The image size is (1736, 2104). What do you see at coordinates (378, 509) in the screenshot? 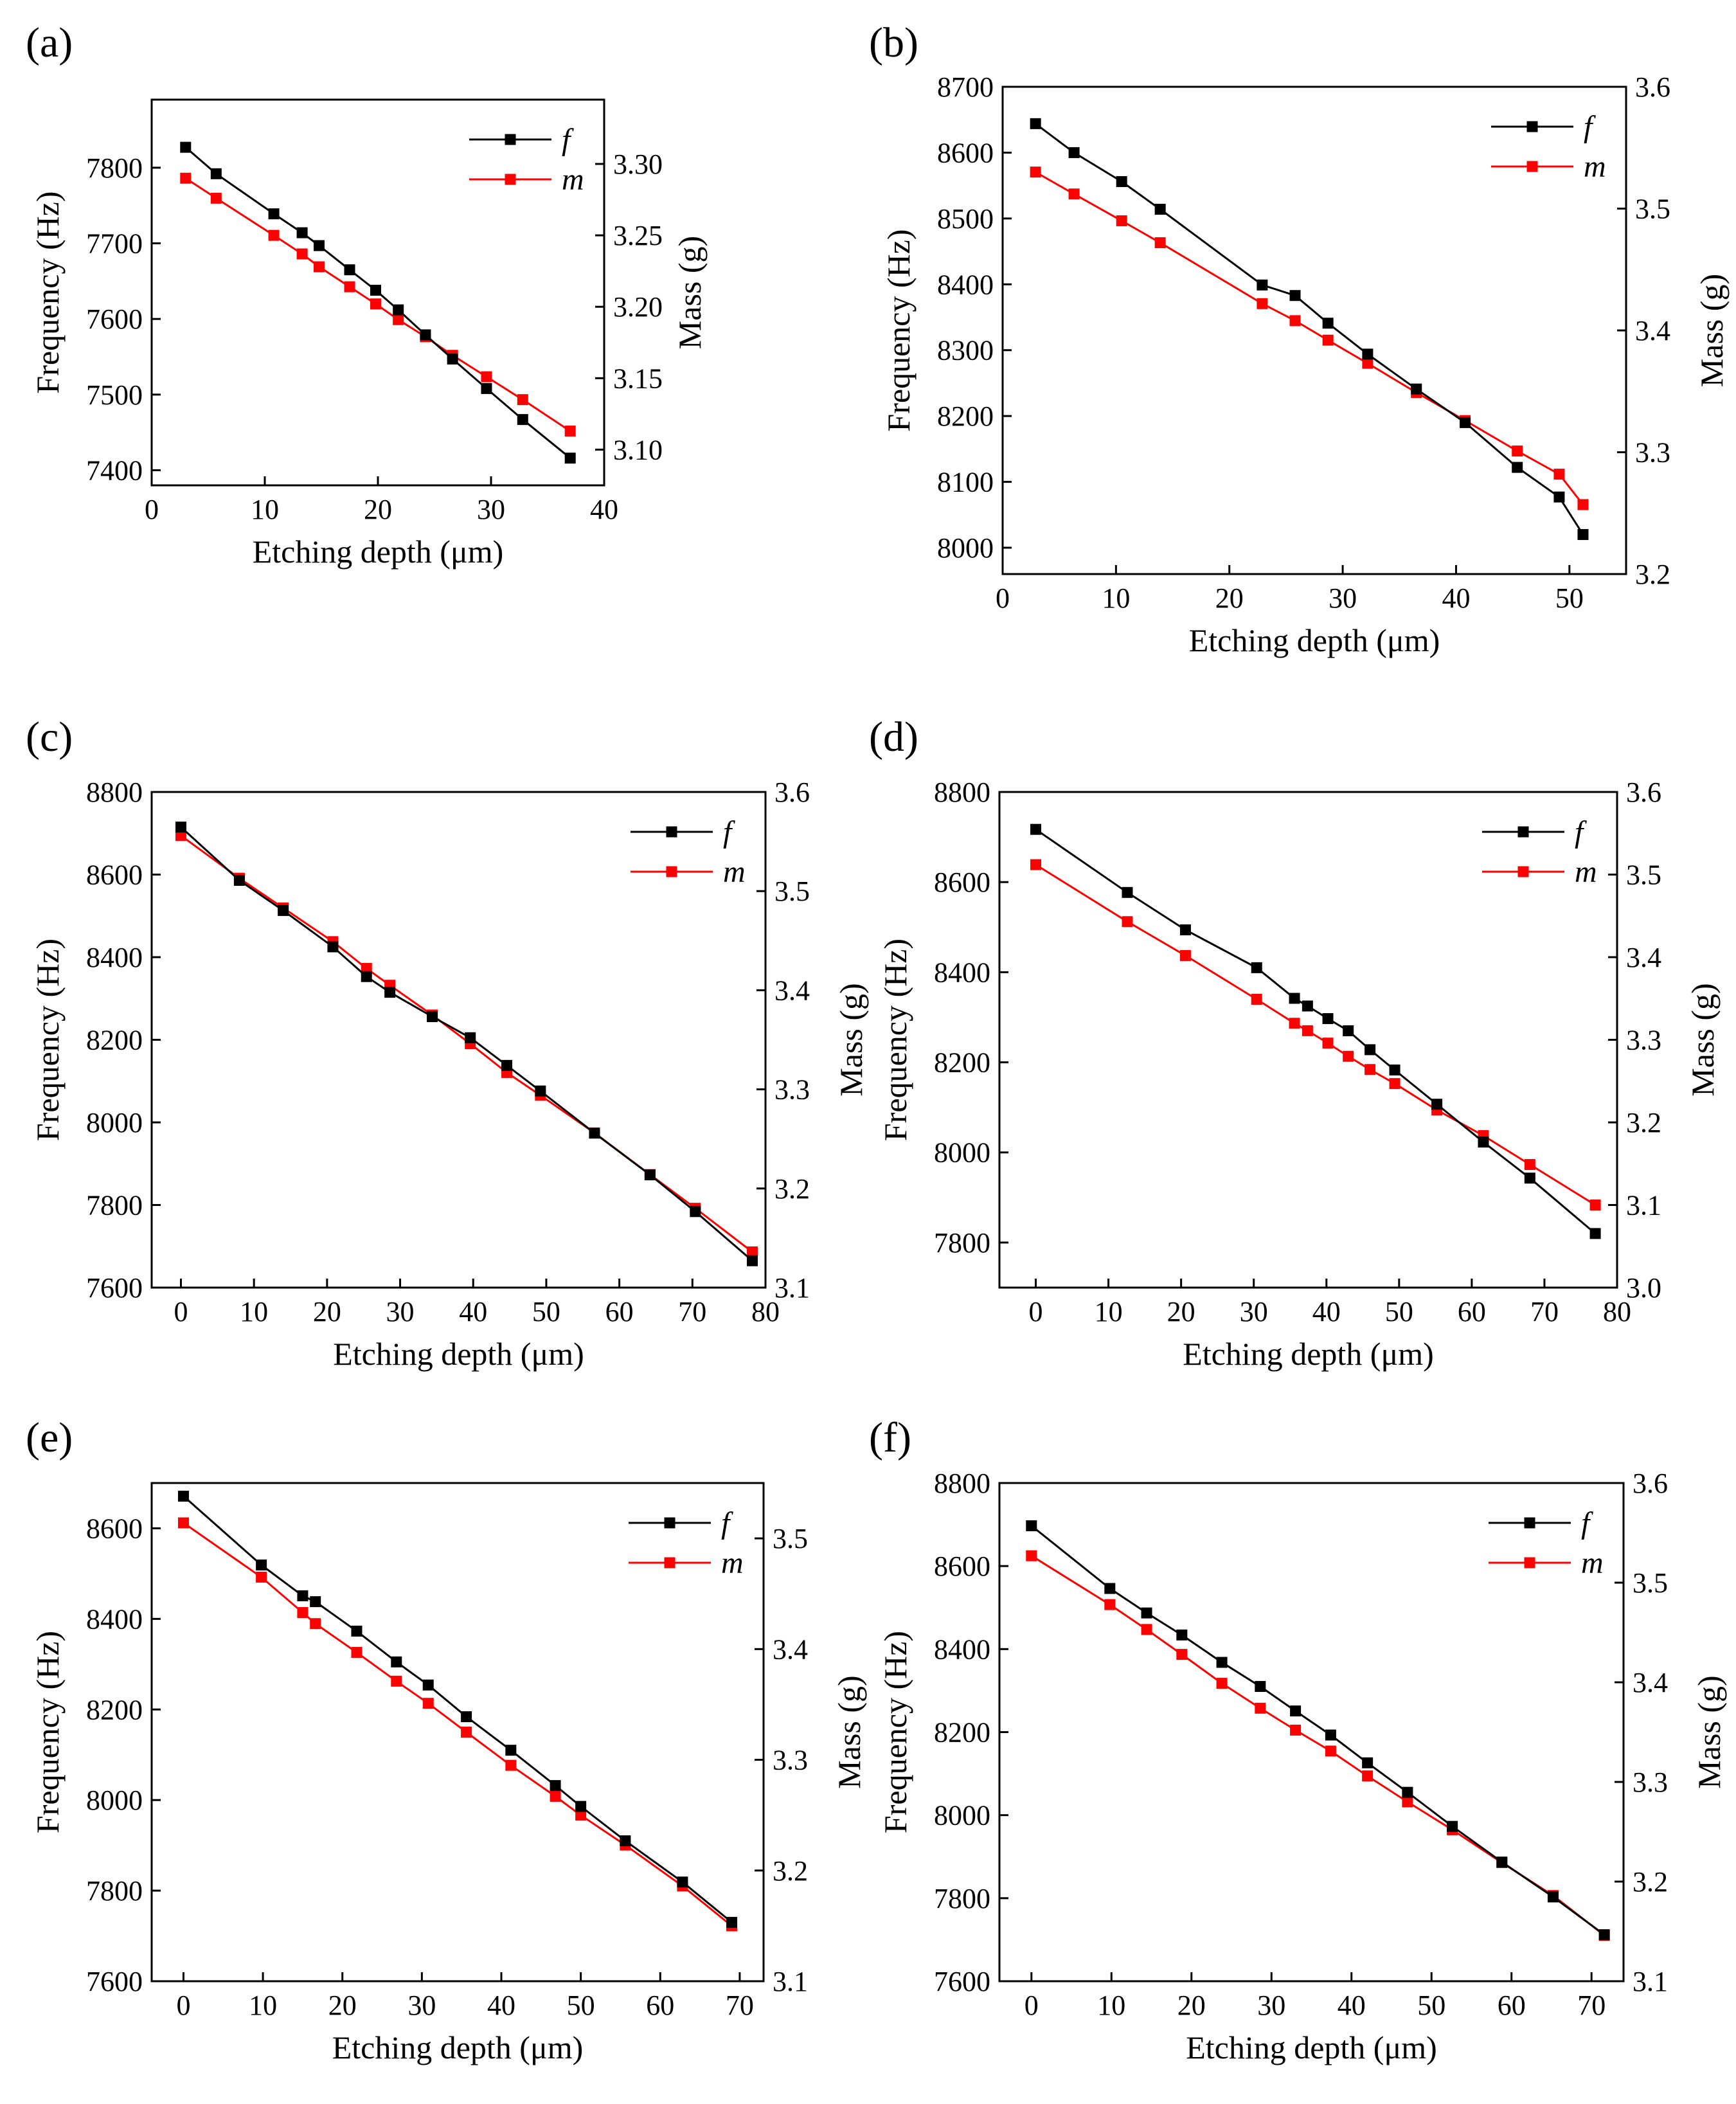
I see `x-tick-label: 20` at bounding box center [378, 509].